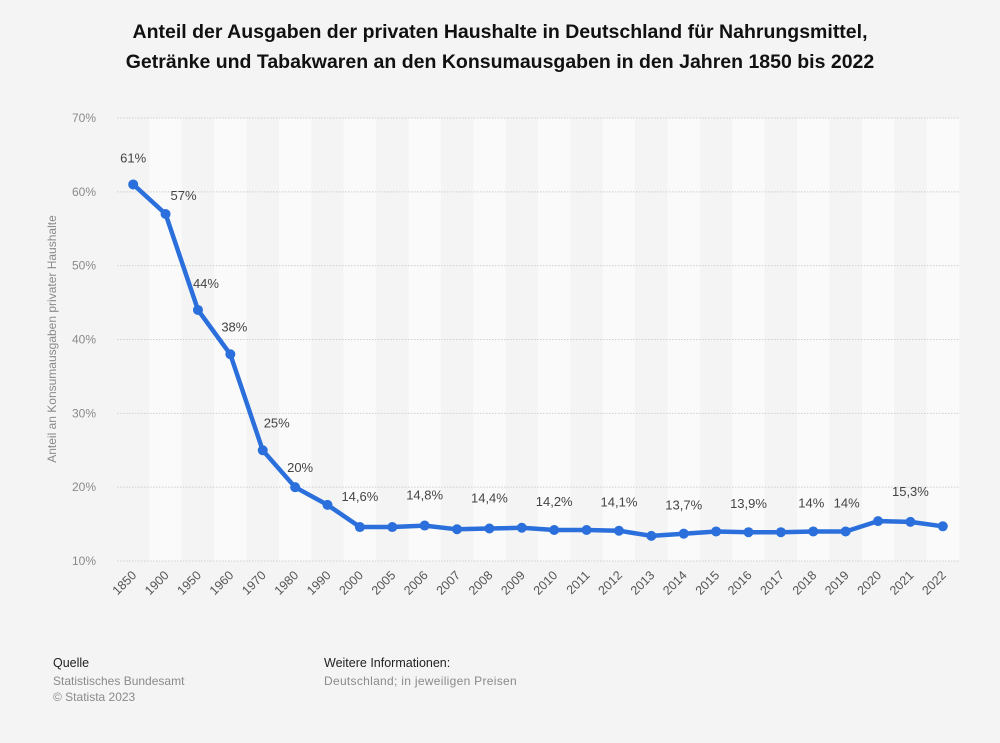  What do you see at coordinates (351, 583) in the screenshot?
I see `x-tick-label: 2000` at bounding box center [351, 583].